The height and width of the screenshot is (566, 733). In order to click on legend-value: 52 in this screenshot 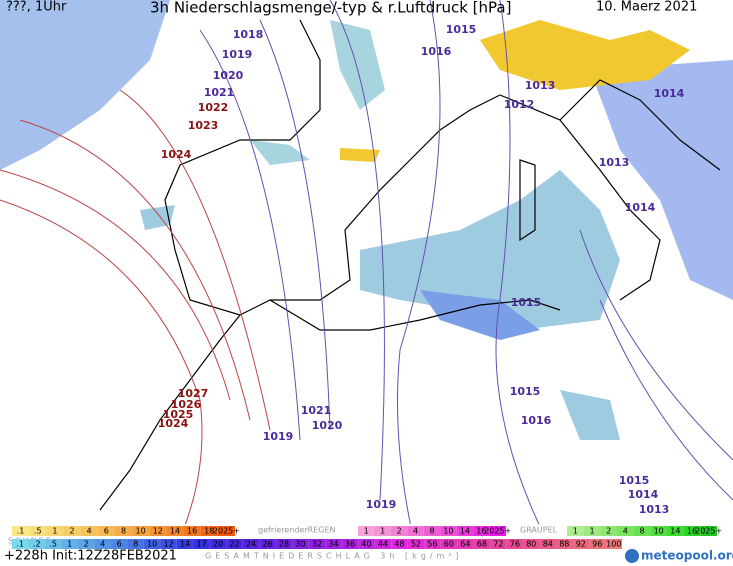, I will do `click(416, 544)`.